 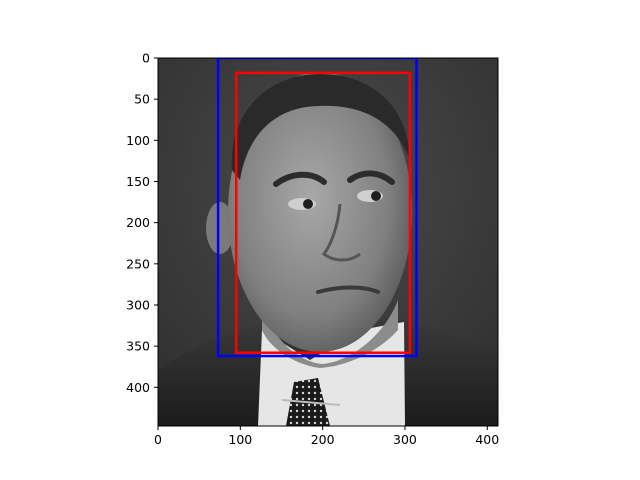 I want to click on x-tick-label: 400, so click(x=487, y=439).